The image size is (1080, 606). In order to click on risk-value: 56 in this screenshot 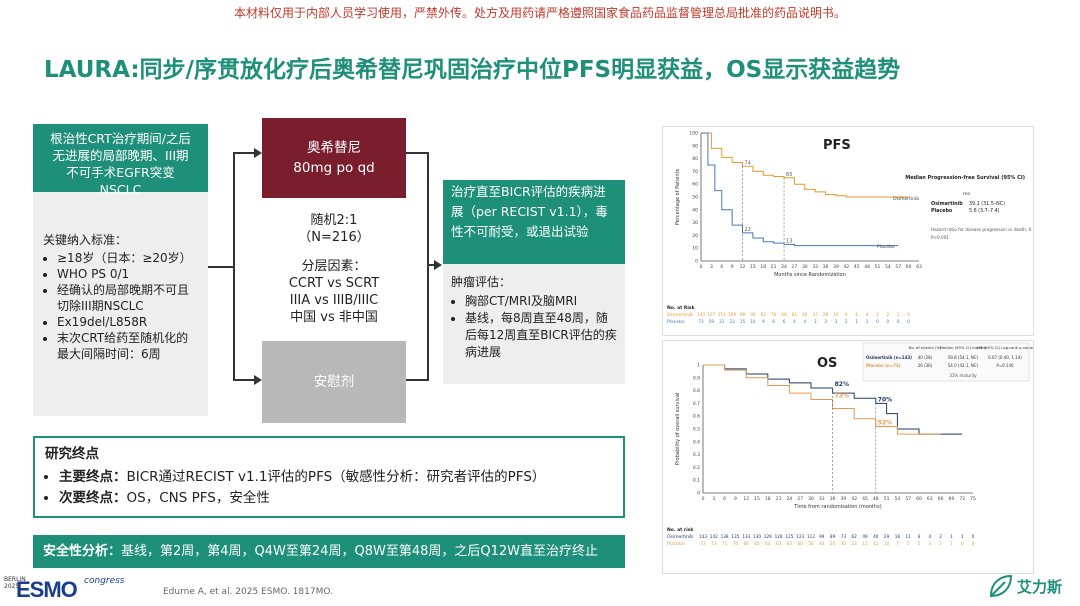, I will do `click(811, 543)`.